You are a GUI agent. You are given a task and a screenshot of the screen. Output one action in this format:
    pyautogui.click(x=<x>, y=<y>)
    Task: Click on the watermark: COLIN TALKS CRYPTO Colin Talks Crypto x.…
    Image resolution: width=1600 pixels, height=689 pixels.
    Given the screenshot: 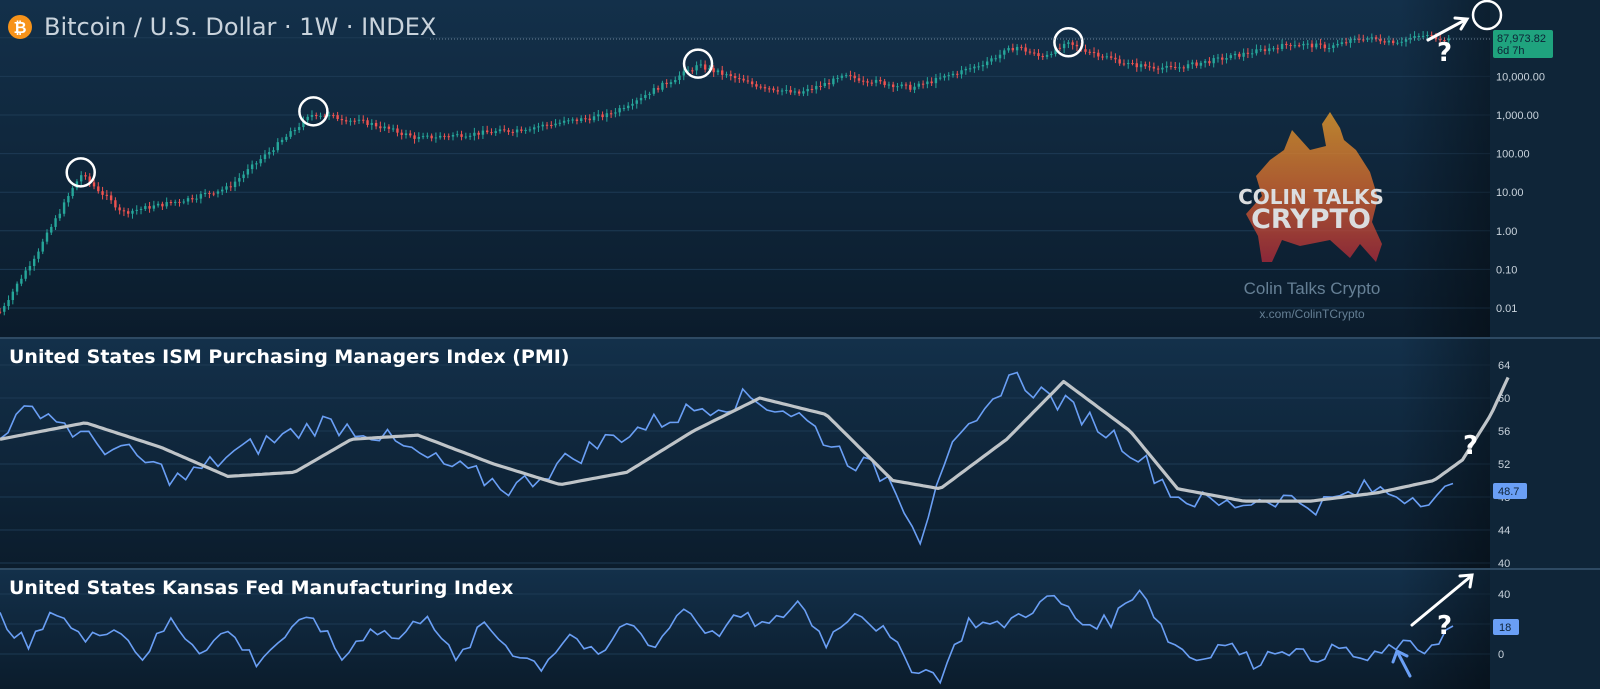 What is the action you would take?
    pyautogui.click(x=1311, y=216)
    